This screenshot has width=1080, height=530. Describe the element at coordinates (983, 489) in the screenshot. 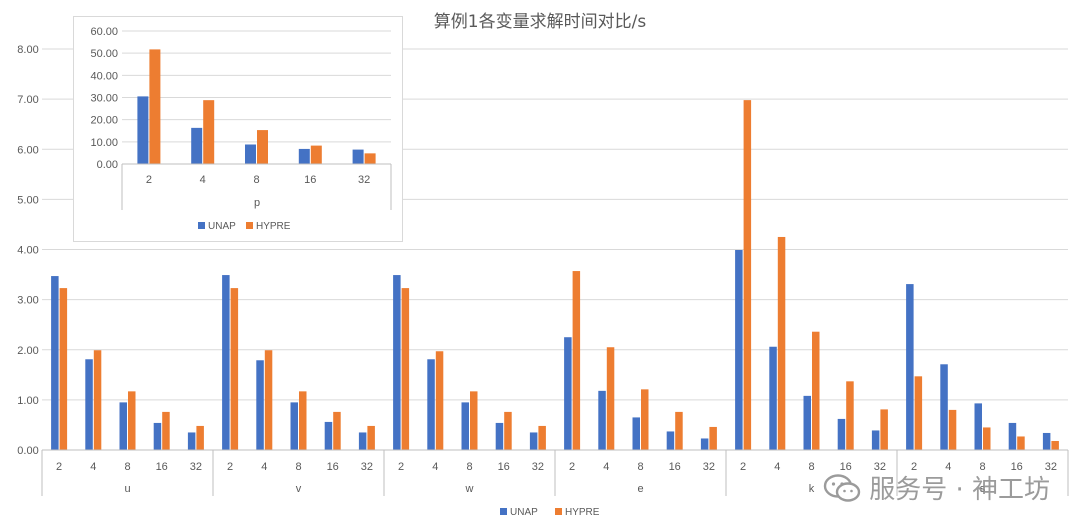

I see `group-label: s` at that location.